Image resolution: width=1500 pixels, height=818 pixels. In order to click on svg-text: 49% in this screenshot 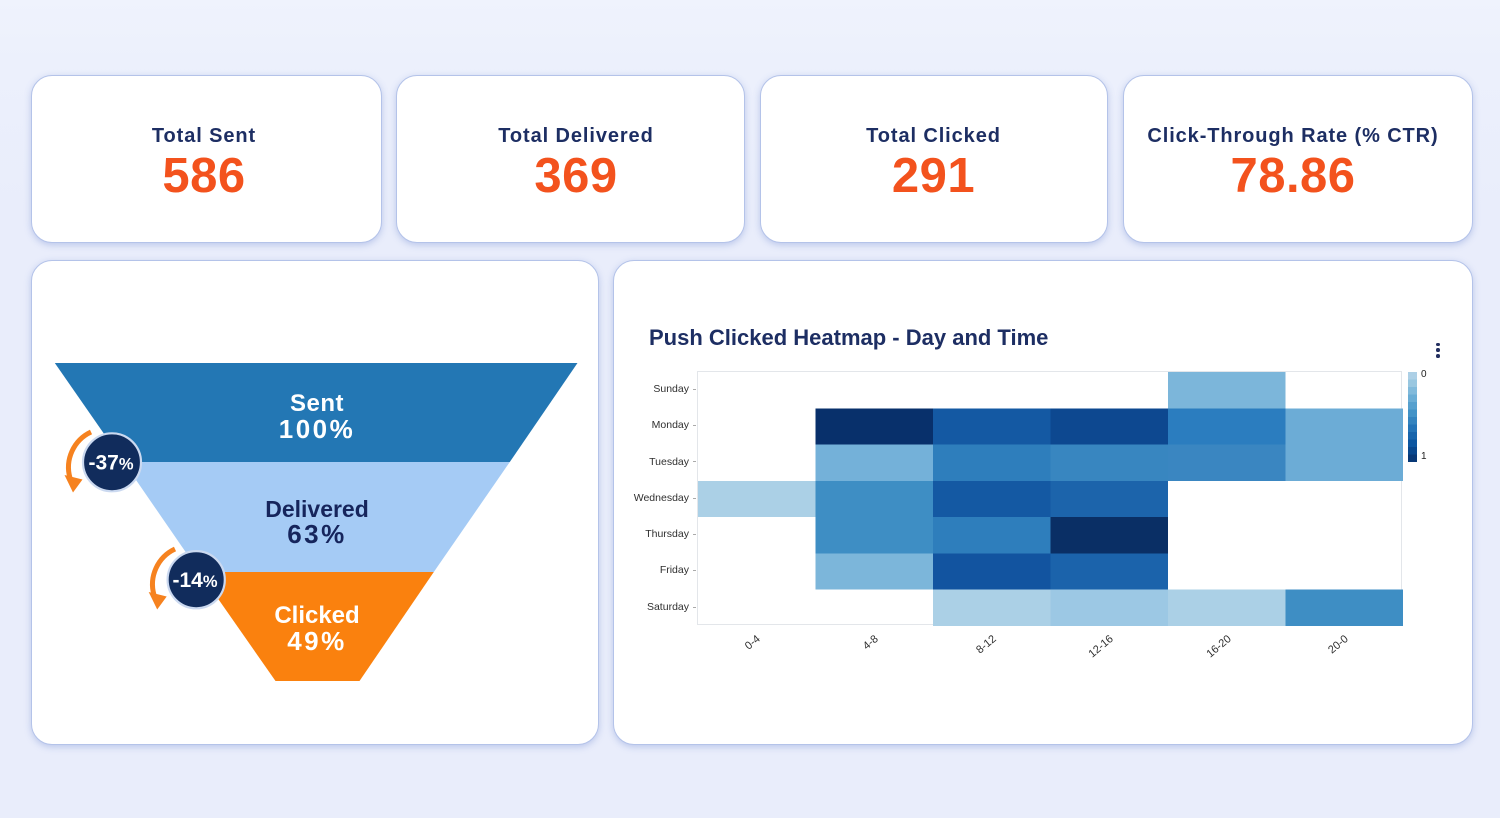, I will do `click(317, 641)`.